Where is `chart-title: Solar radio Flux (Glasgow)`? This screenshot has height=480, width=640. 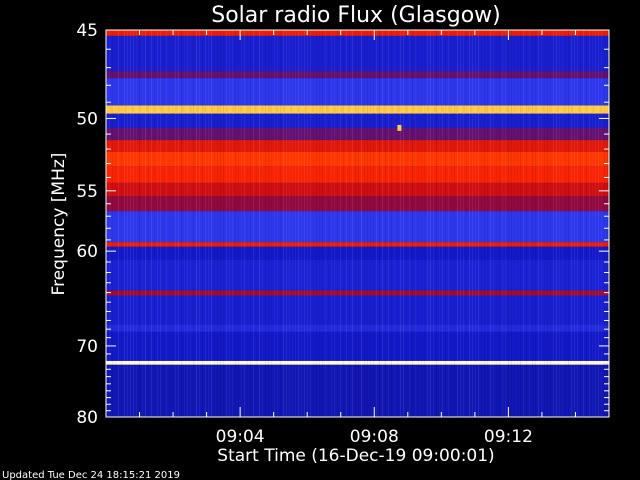 chart-title: Solar radio Flux (Glasgow) is located at coordinates (356, 15).